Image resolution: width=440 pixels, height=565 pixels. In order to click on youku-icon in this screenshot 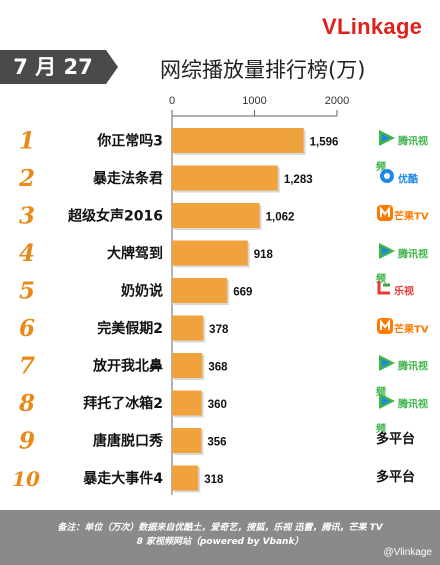, I will do `click(387, 178)`.